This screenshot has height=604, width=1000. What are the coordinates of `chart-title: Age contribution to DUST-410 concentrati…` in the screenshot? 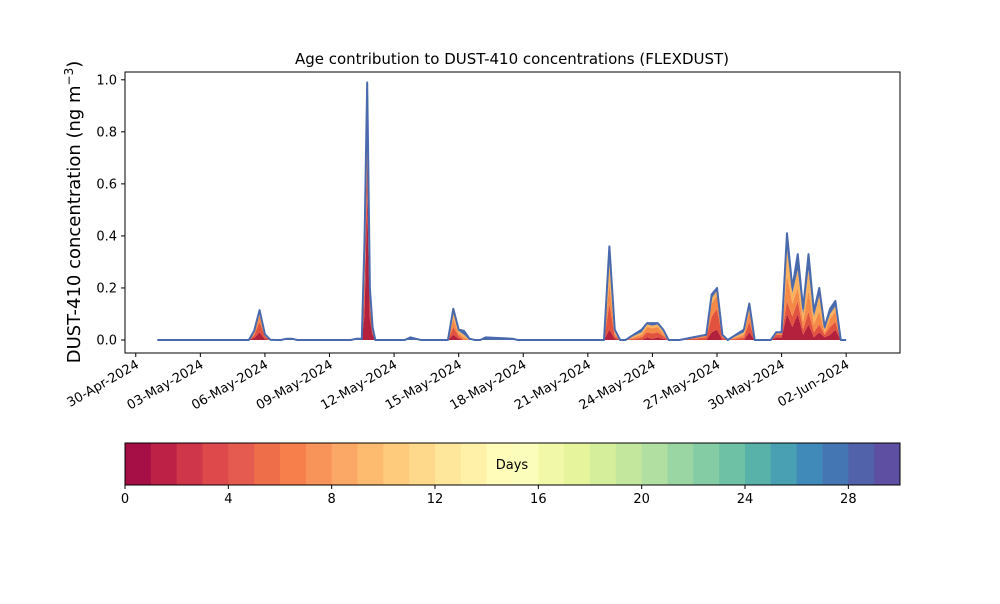 It's located at (512, 59).